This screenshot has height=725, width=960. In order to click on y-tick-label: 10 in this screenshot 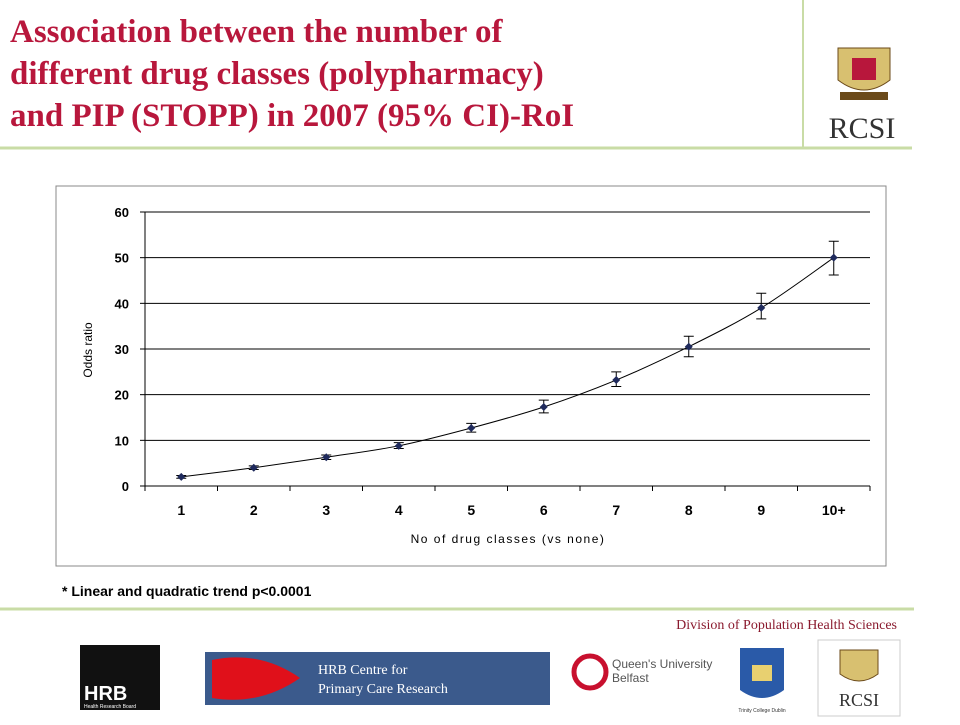, I will do `click(122, 440)`.